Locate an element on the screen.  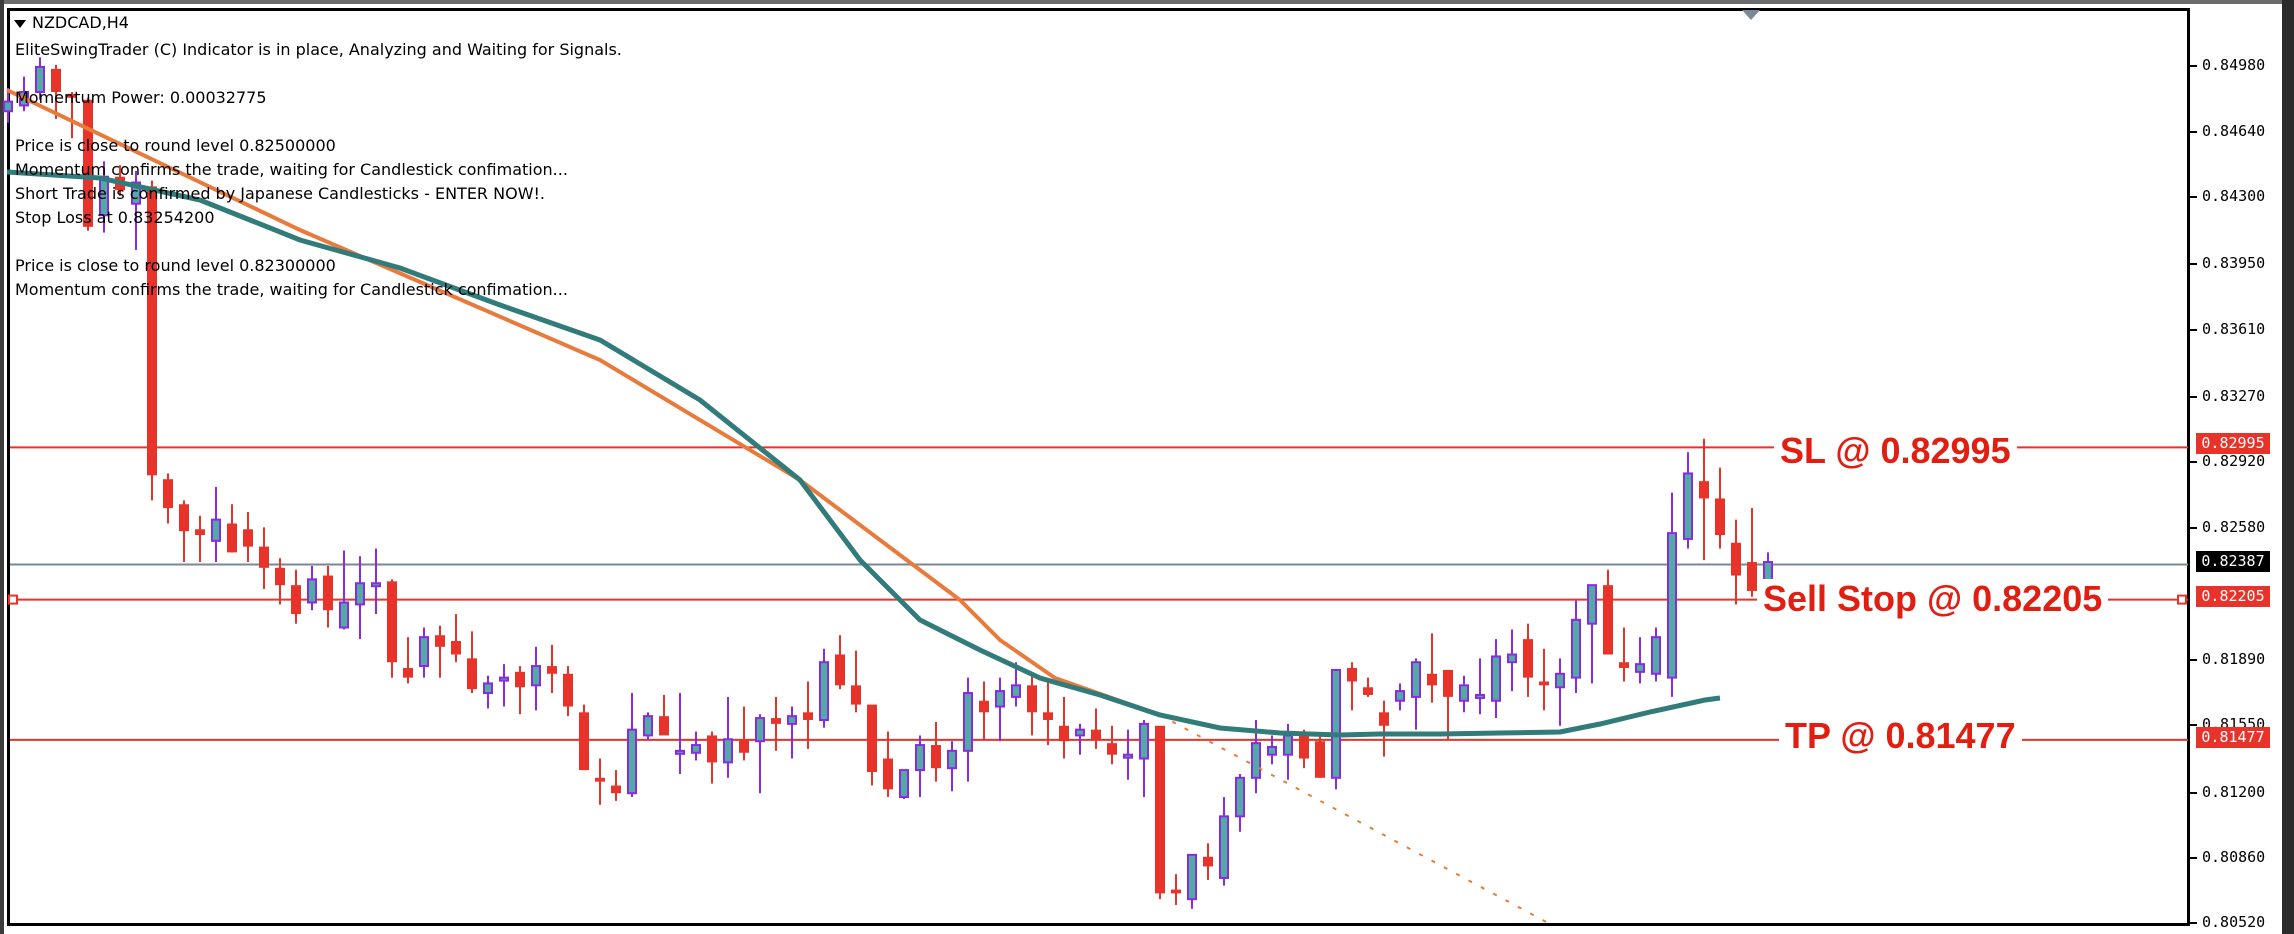
axis-tick-label: 0.83270 is located at coordinates (2234, 396).